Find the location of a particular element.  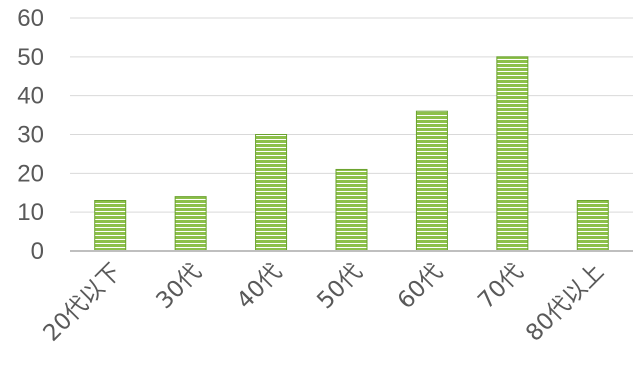

y-tick-label: 40 is located at coordinates (30, 96).